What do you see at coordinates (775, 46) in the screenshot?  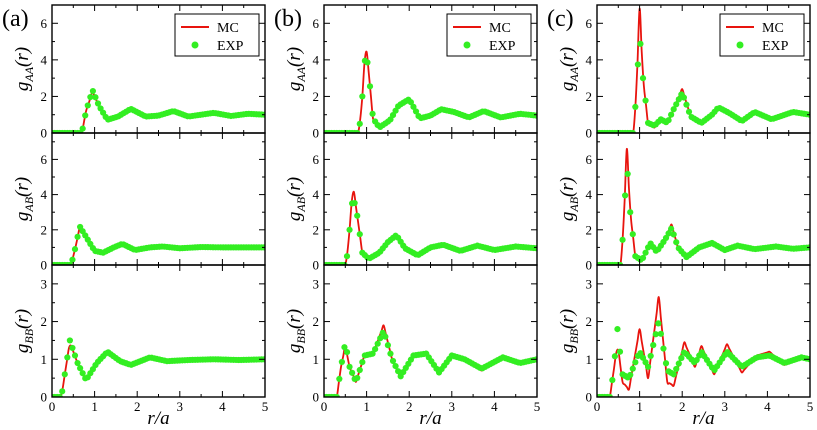 I see `legend-exp-label: EXP` at bounding box center [775, 46].